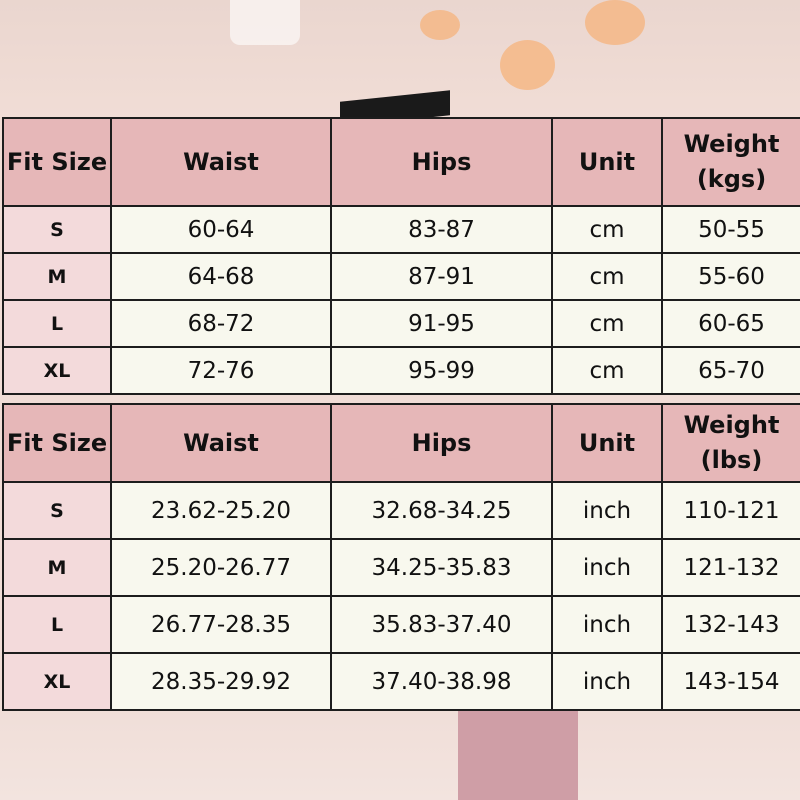  What do you see at coordinates (441, 229) in the screenshot?
I see `cell-hips: 83-87` at bounding box center [441, 229].